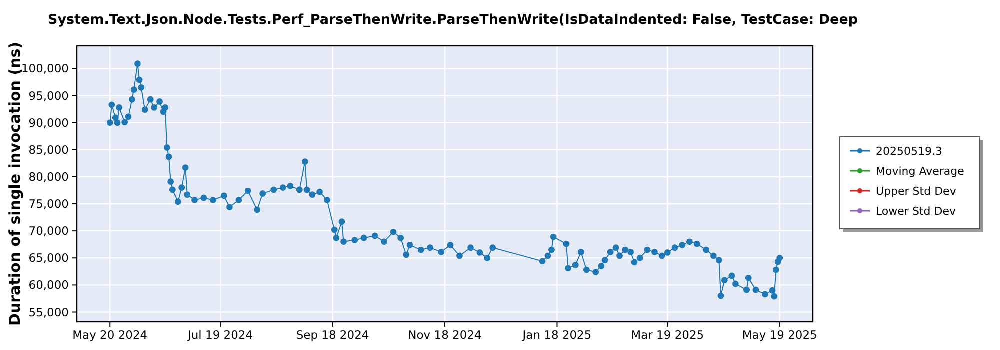 Image resolution: width=1000 pixels, height=350 pixels. Describe the element at coordinates (667, 335) in the screenshot. I see `x-tick-label: Mar 19 2025` at that location.